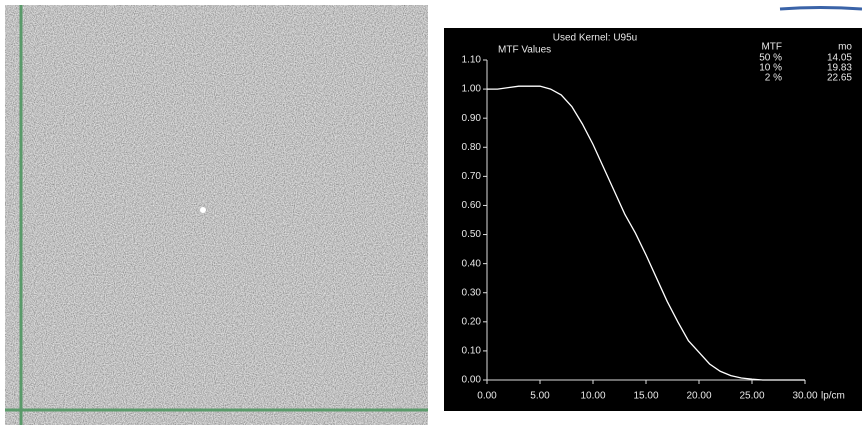  I want to click on x-tick-label: 25.00, so click(751, 396).